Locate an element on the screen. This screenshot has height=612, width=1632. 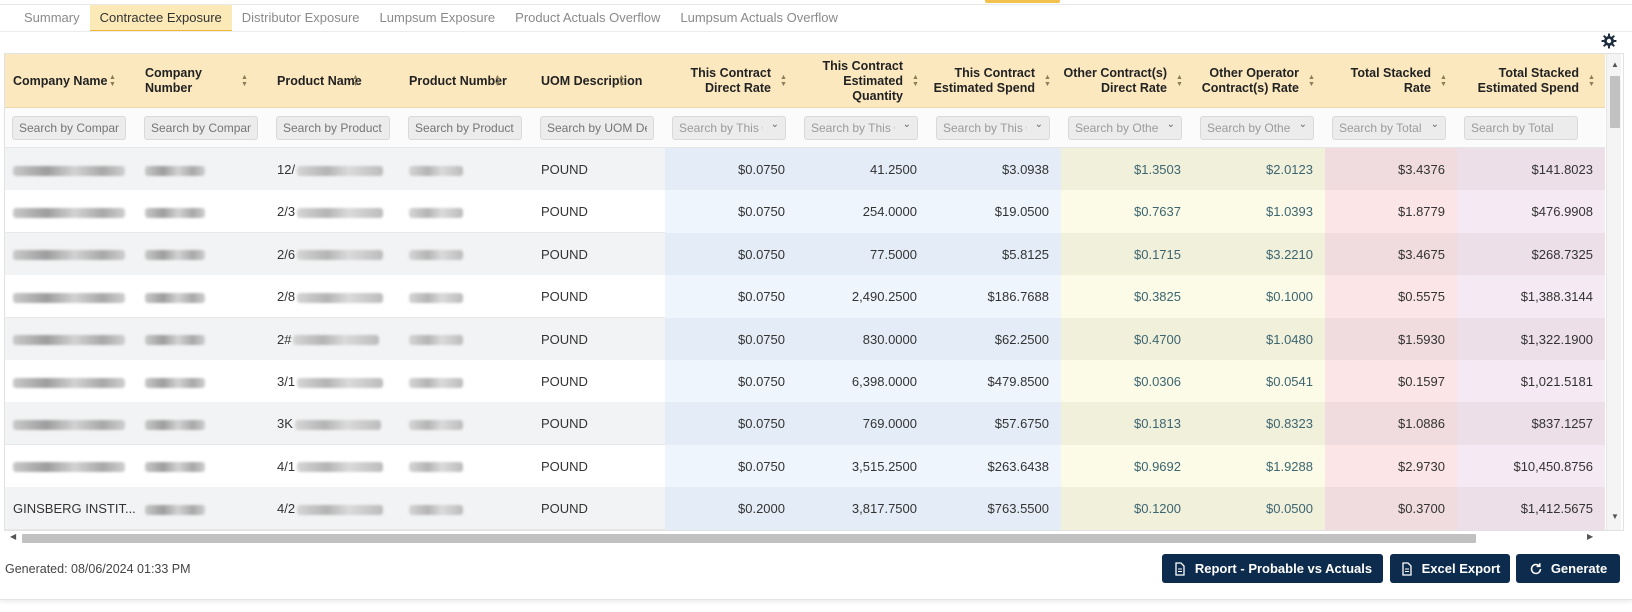
vertical-scrollbar: ▲ ▼ is located at coordinates (1613, 292).